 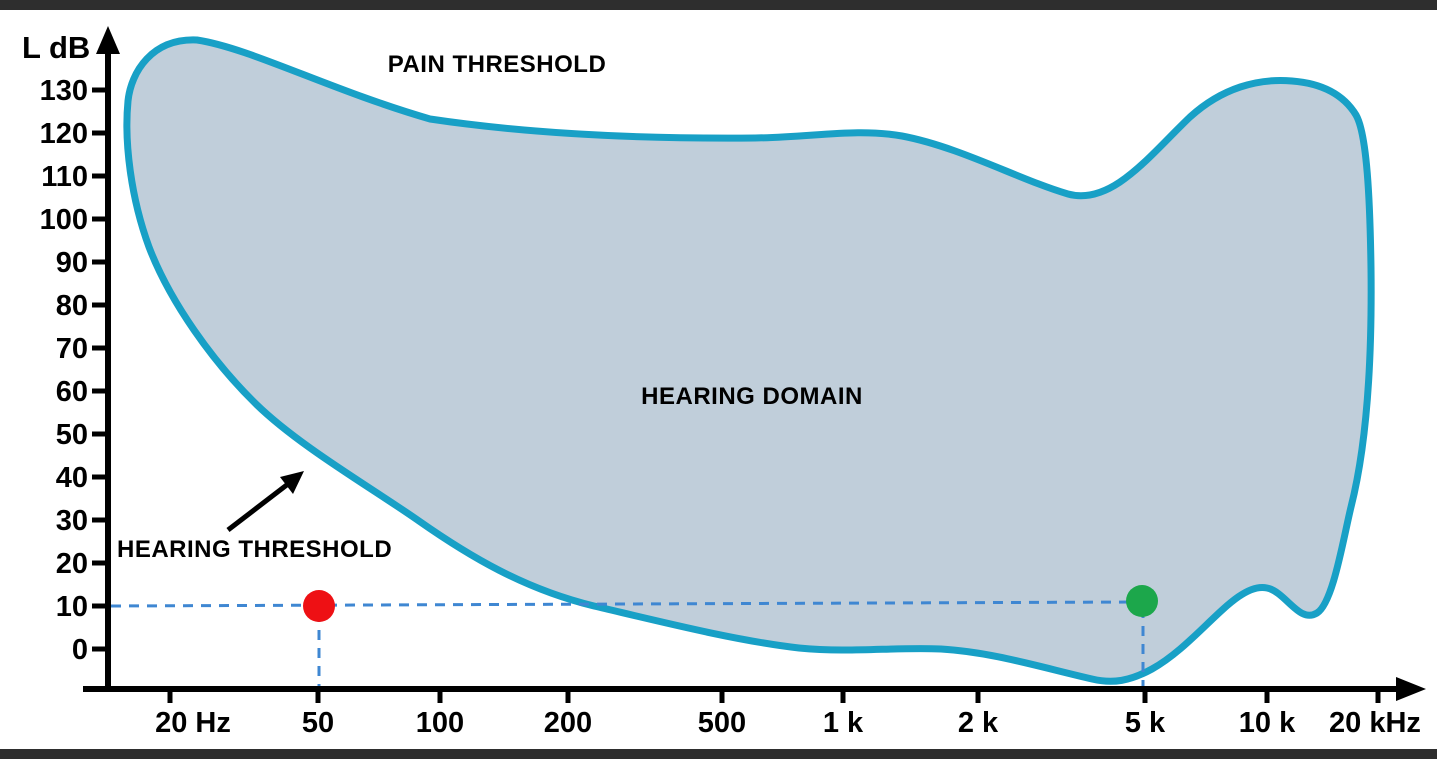 I want to click on x-tick-label: 1 k, so click(x=843, y=723).